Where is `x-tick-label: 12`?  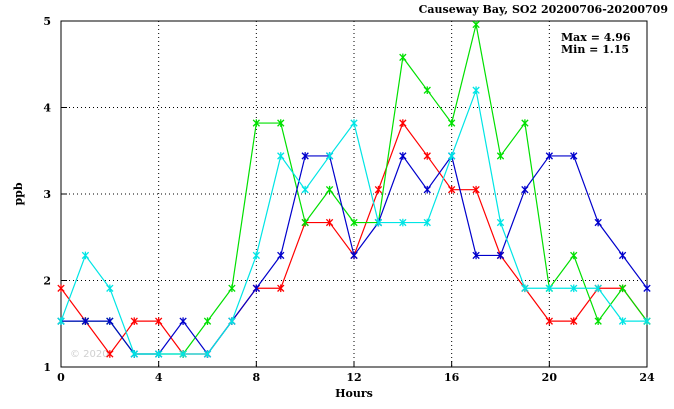
x-tick-label: 12 is located at coordinates (353, 377).